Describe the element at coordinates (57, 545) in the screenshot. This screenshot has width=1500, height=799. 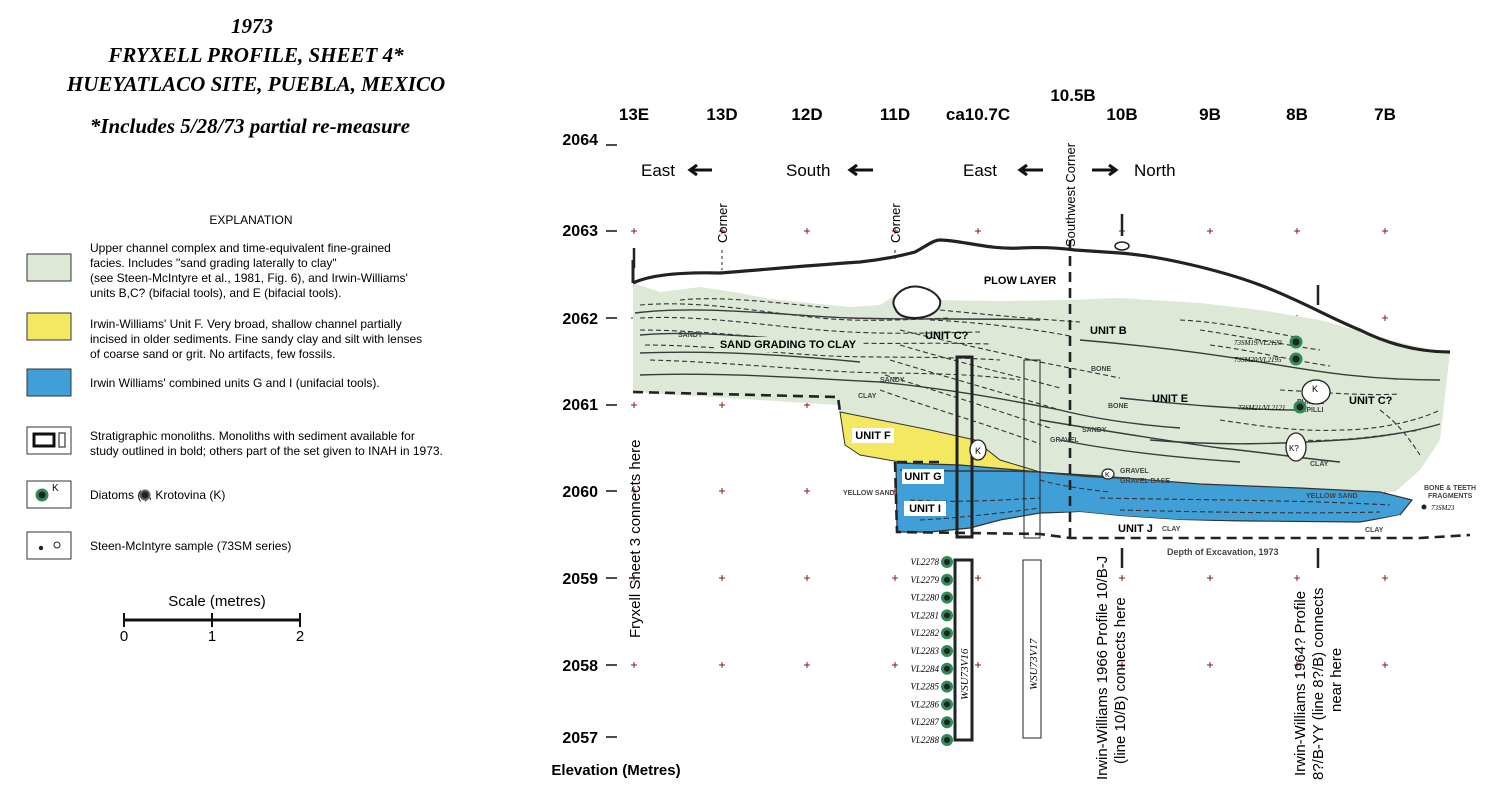
I see `sample-open-icon` at that location.